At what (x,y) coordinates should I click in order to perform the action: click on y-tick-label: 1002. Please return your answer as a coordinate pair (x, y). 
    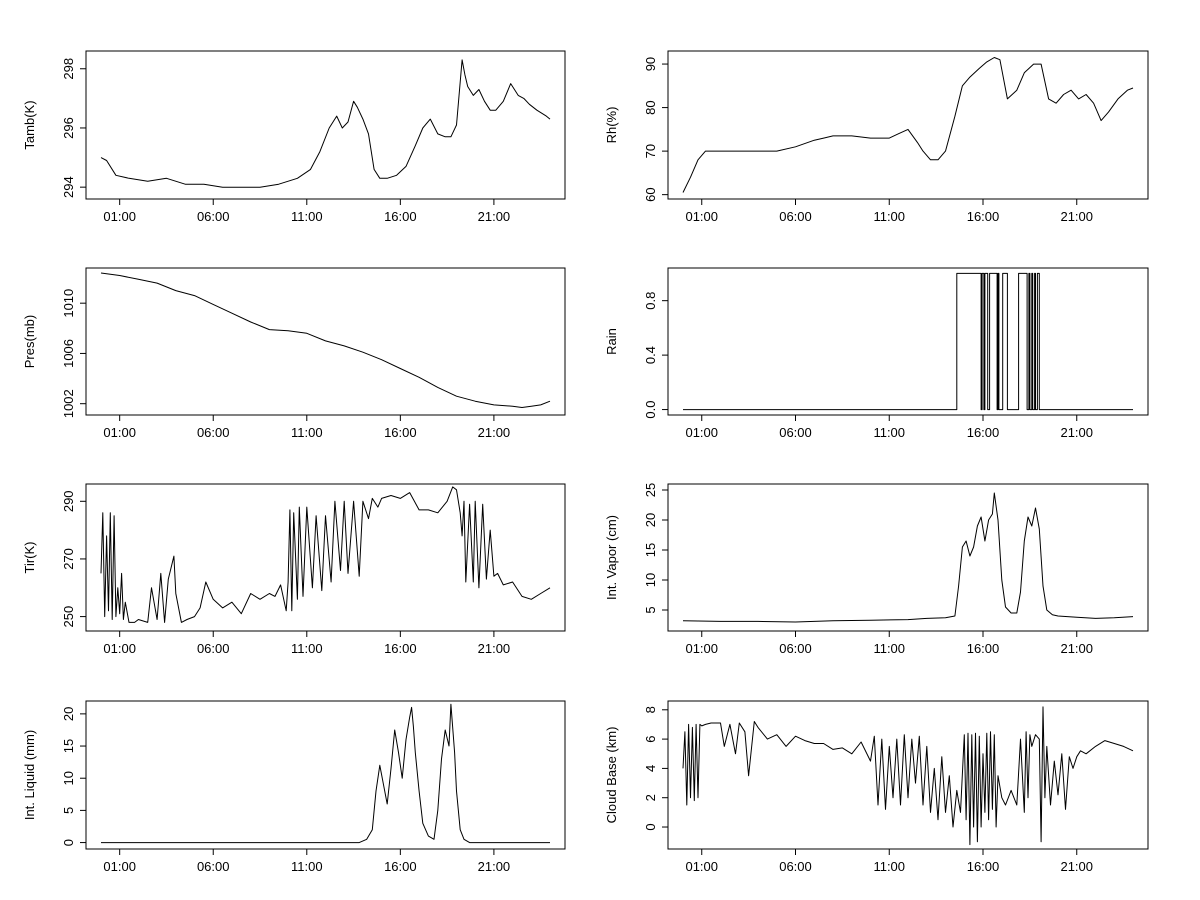
    Looking at the image, I should click on (68, 403).